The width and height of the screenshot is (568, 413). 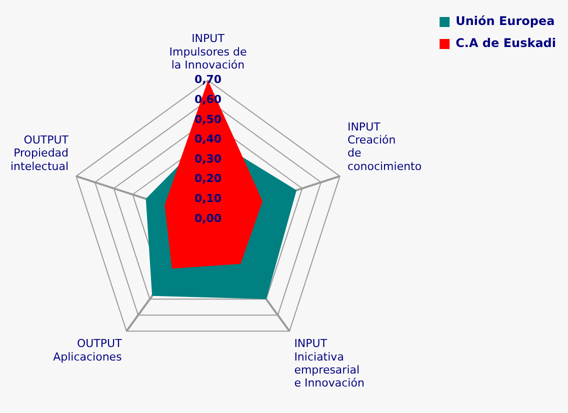 What do you see at coordinates (208, 199) in the screenshot?
I see `y-tick-label: 0,10` at bounding box center [208, 199].